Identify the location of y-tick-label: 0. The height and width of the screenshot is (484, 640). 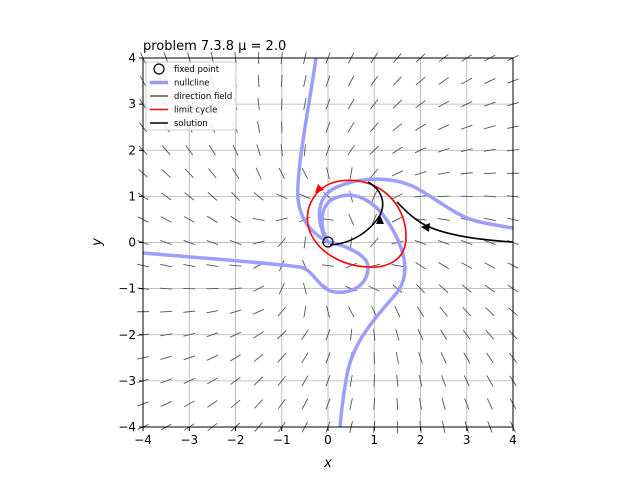
(132, 243).